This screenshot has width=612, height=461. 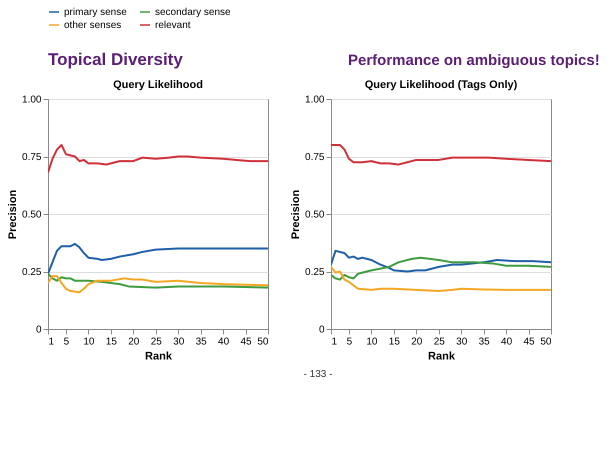 What do you see at coordinates (96, 12) in the screenshot?
I see `legend-label: primary sense` at bounding box center [96, 12].